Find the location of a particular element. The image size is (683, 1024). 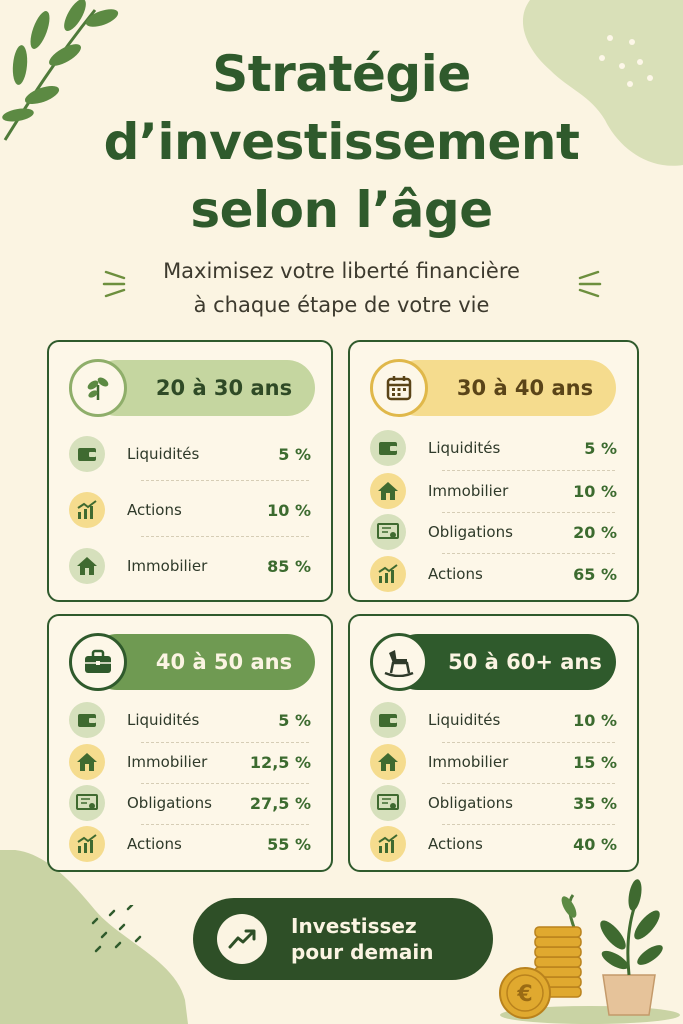

allocation-row: Immobilier 85 % is located at coordinates (190, 566).